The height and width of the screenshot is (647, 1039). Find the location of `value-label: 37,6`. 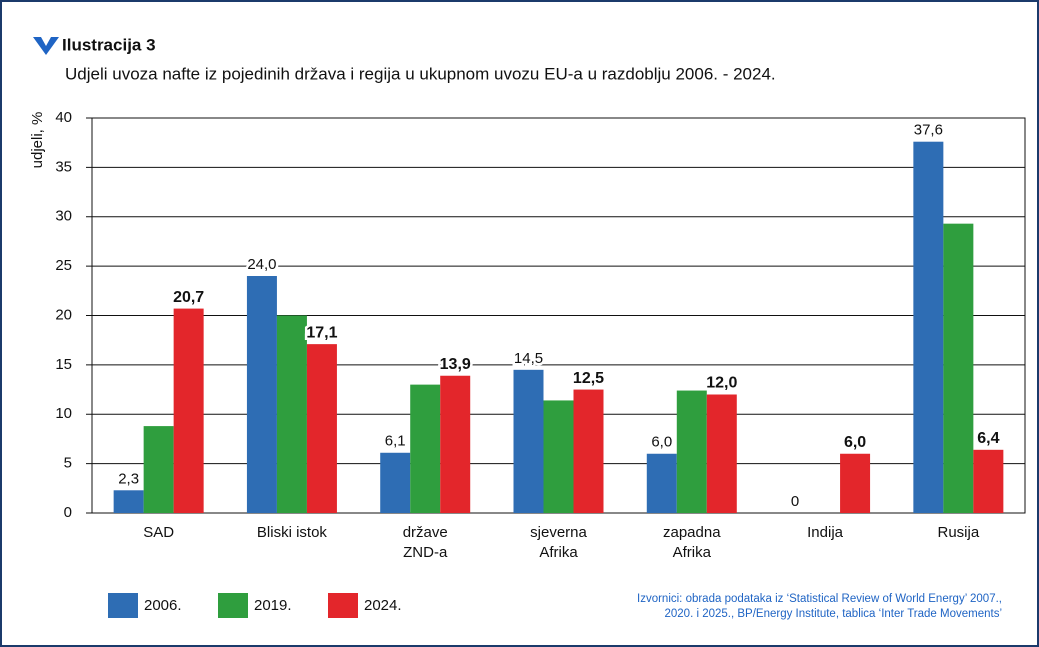

value-label: 37,6 is located at coordinates (928, 130).